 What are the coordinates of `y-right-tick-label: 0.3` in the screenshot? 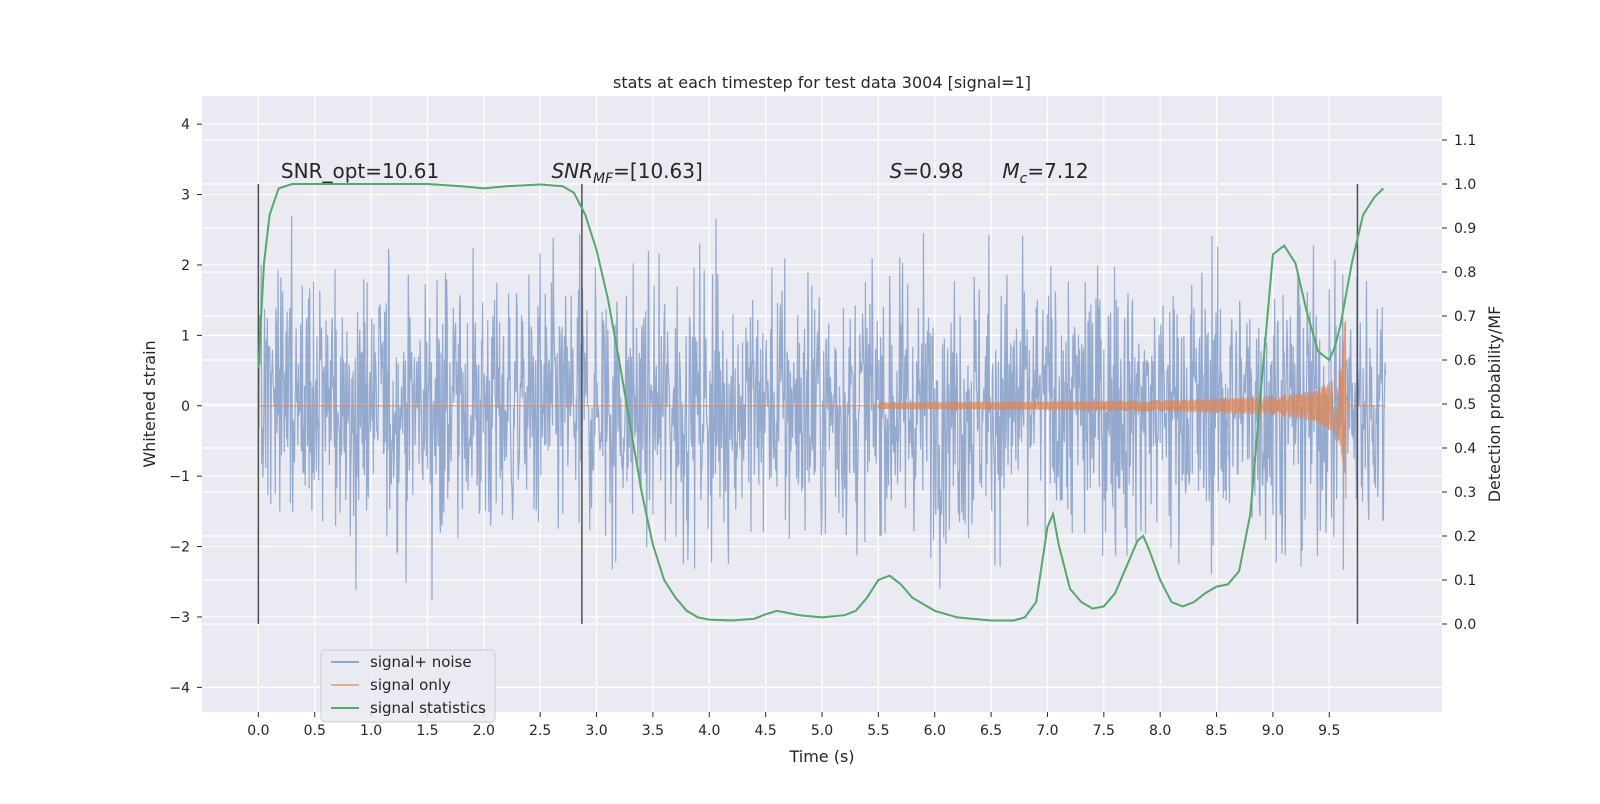 It's located at (1465, 493).